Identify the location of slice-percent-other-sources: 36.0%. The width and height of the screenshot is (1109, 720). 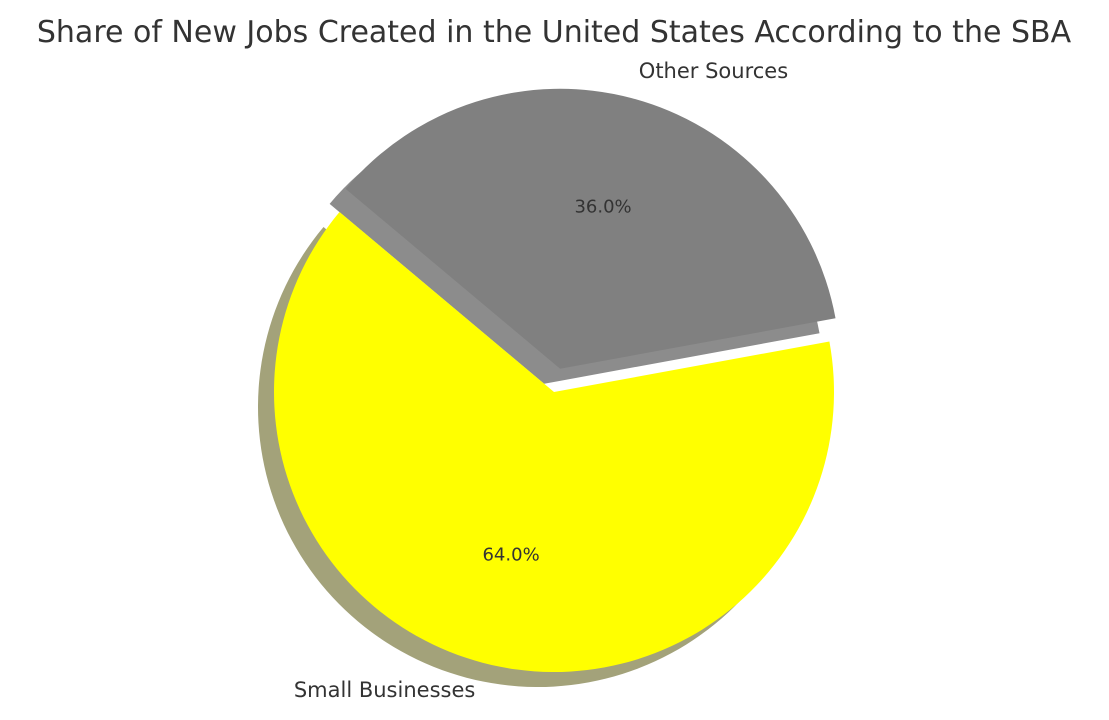
(602, 206).